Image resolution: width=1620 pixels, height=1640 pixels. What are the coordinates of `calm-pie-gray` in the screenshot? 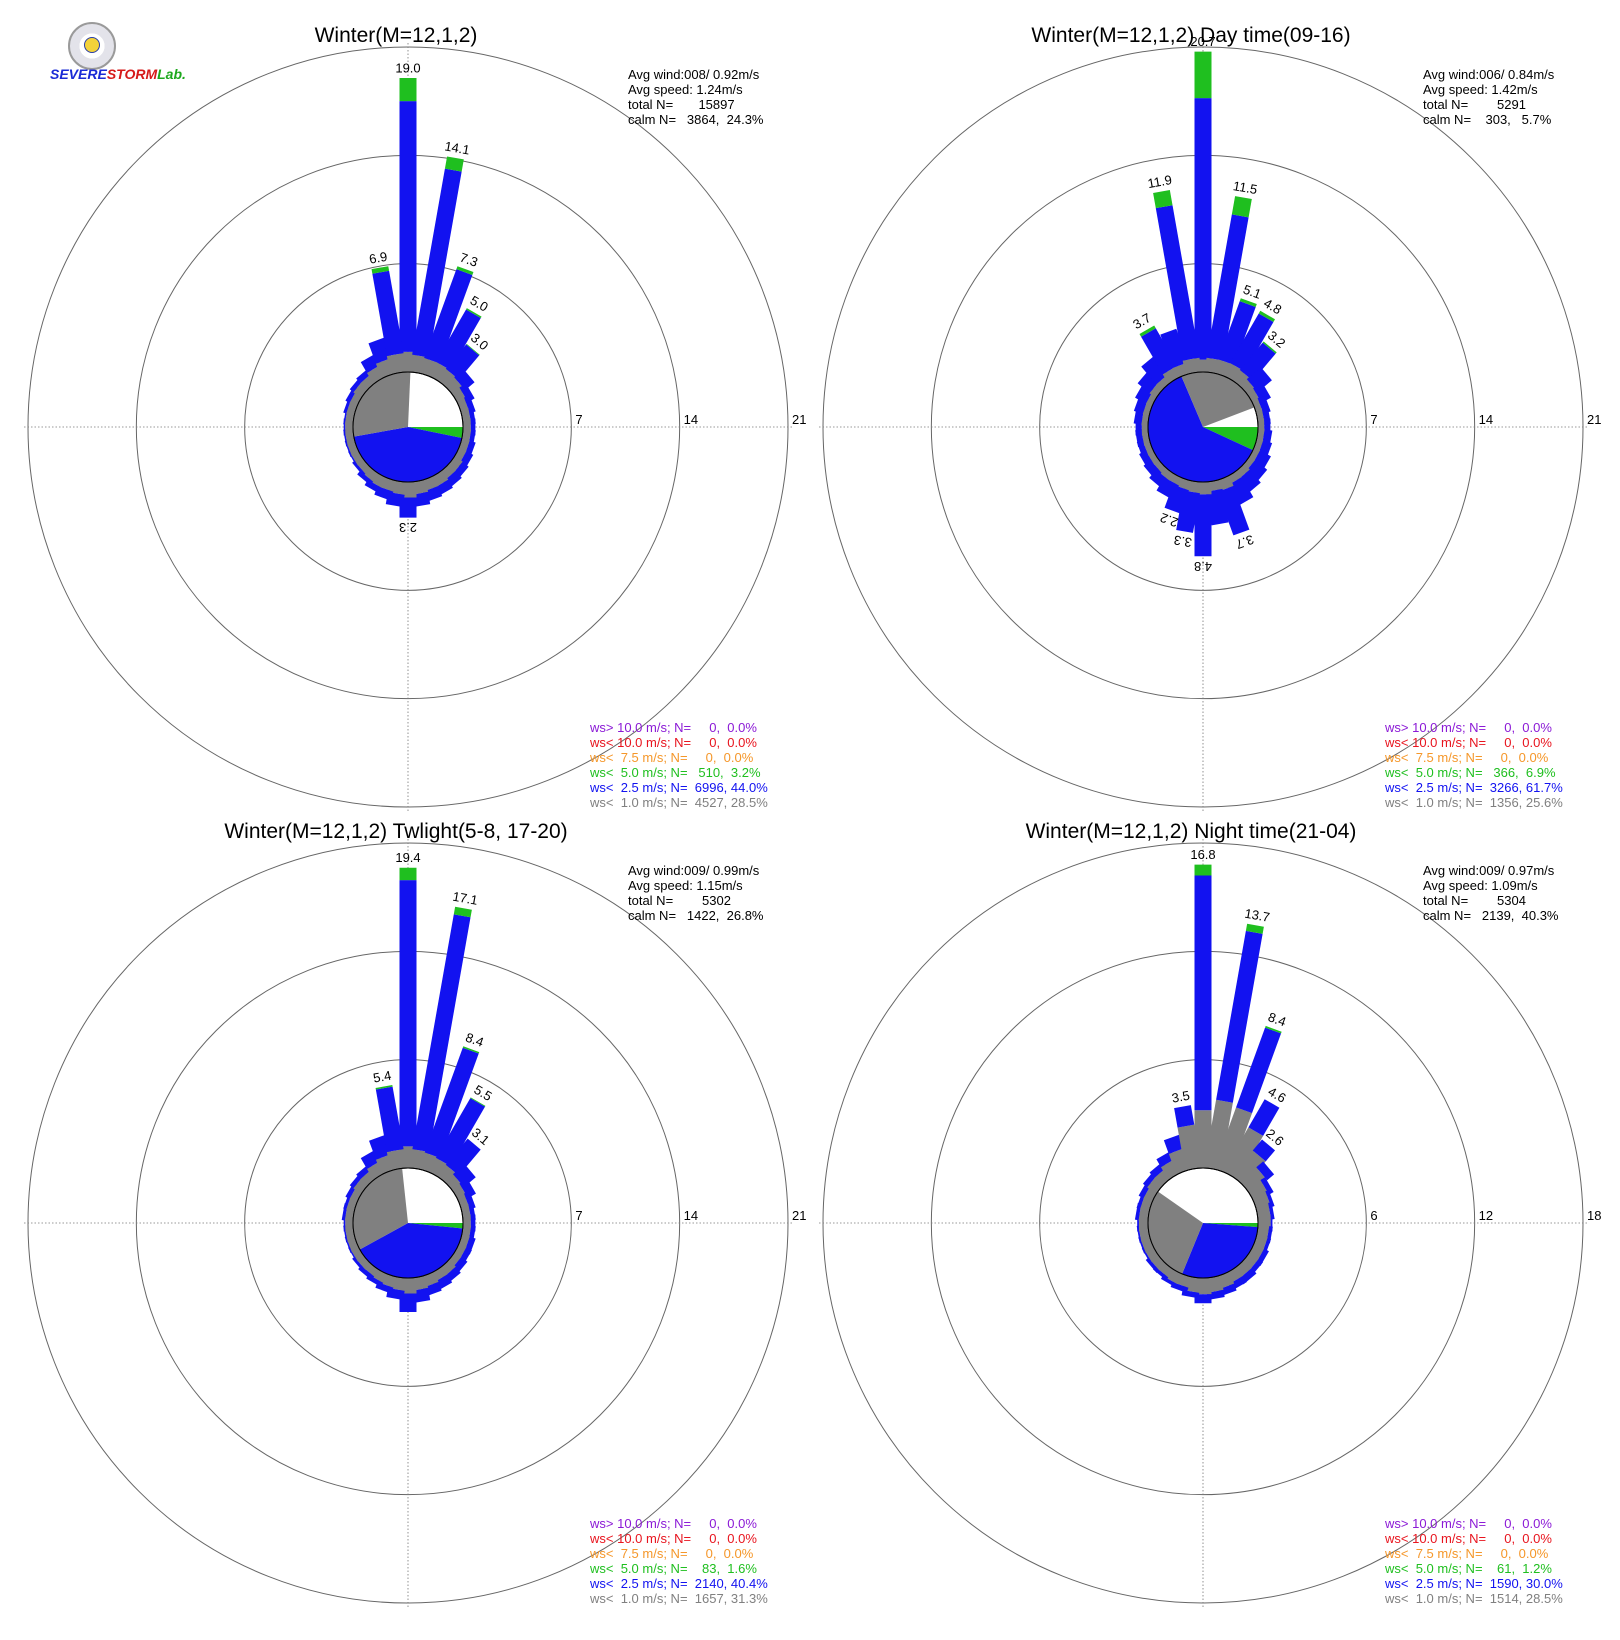 It's located at (1175, 1232).